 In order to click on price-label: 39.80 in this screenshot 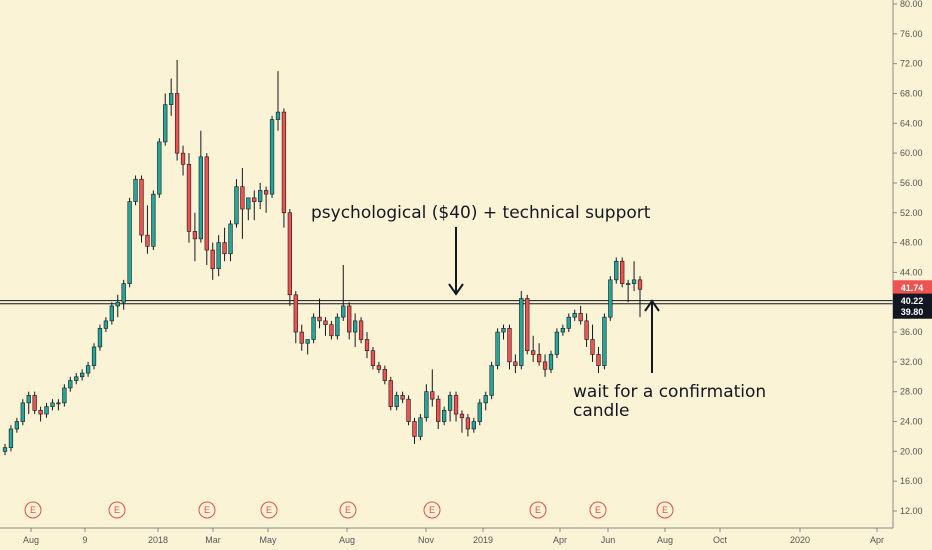, I will do `click(912, 311)`.